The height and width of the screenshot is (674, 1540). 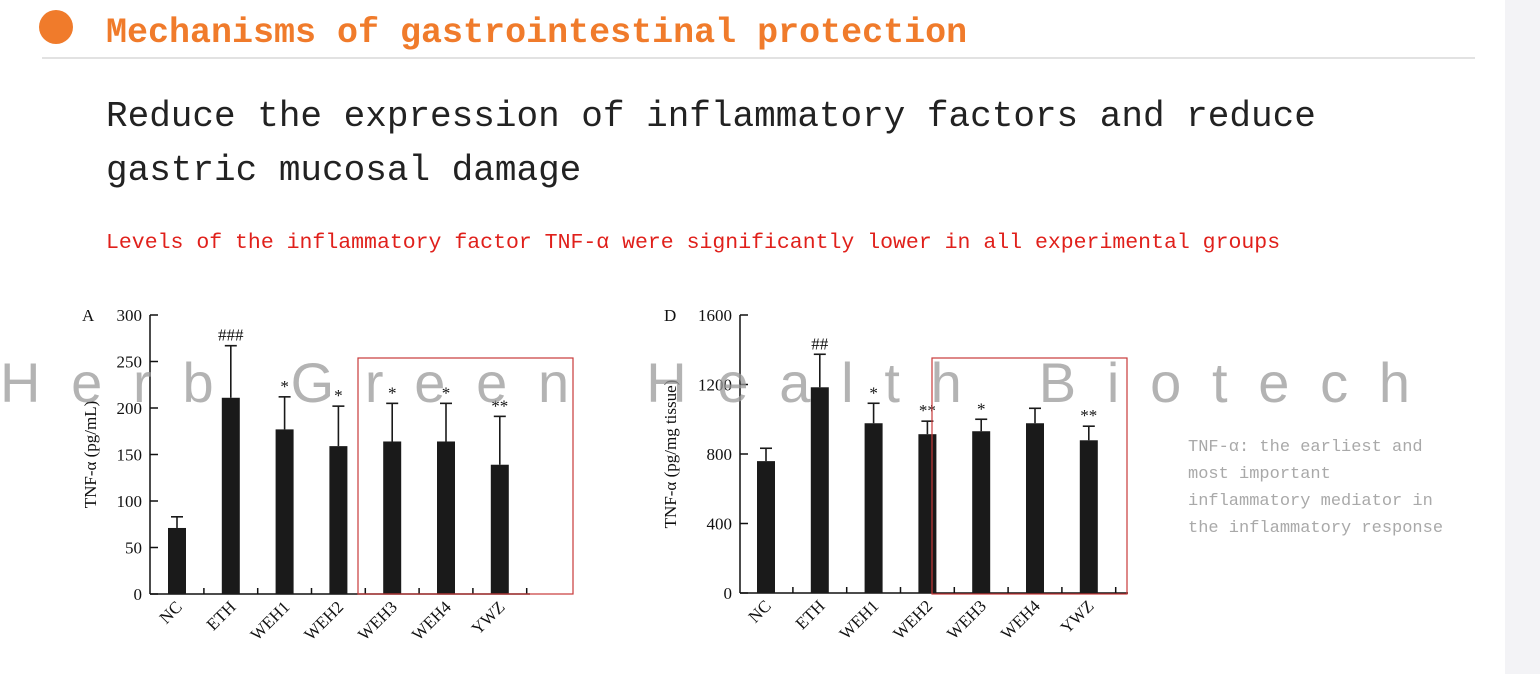 What do you see at coordinates (670, 315) in the screenshot?
I see `panel-label: D` at bounding box center [670, 315].